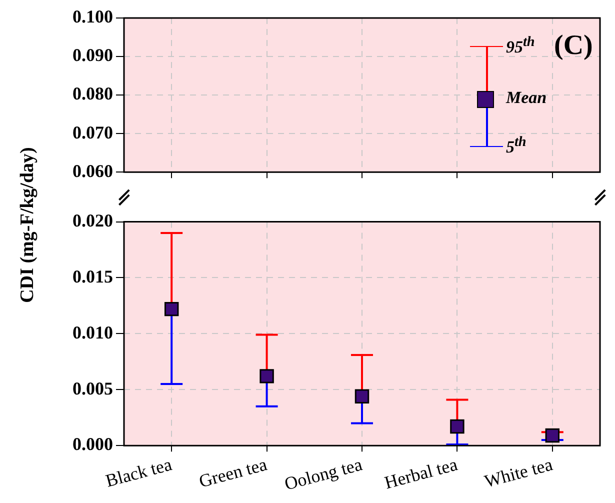 Image resolution: width=615 pixels, height=503 pixels. Describe the element at coordinates (92, 16) in the screenshot. I see `y-tick-label: 0.100` at that location.